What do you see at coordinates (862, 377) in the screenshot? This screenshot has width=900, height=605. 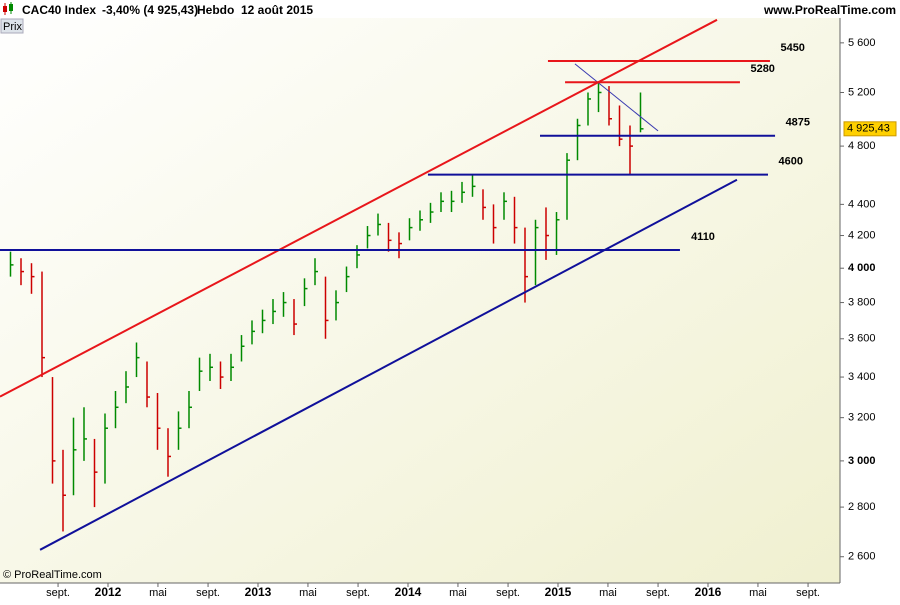 I see `y-tick-label: 3 400` at bounding box center [862, 377].